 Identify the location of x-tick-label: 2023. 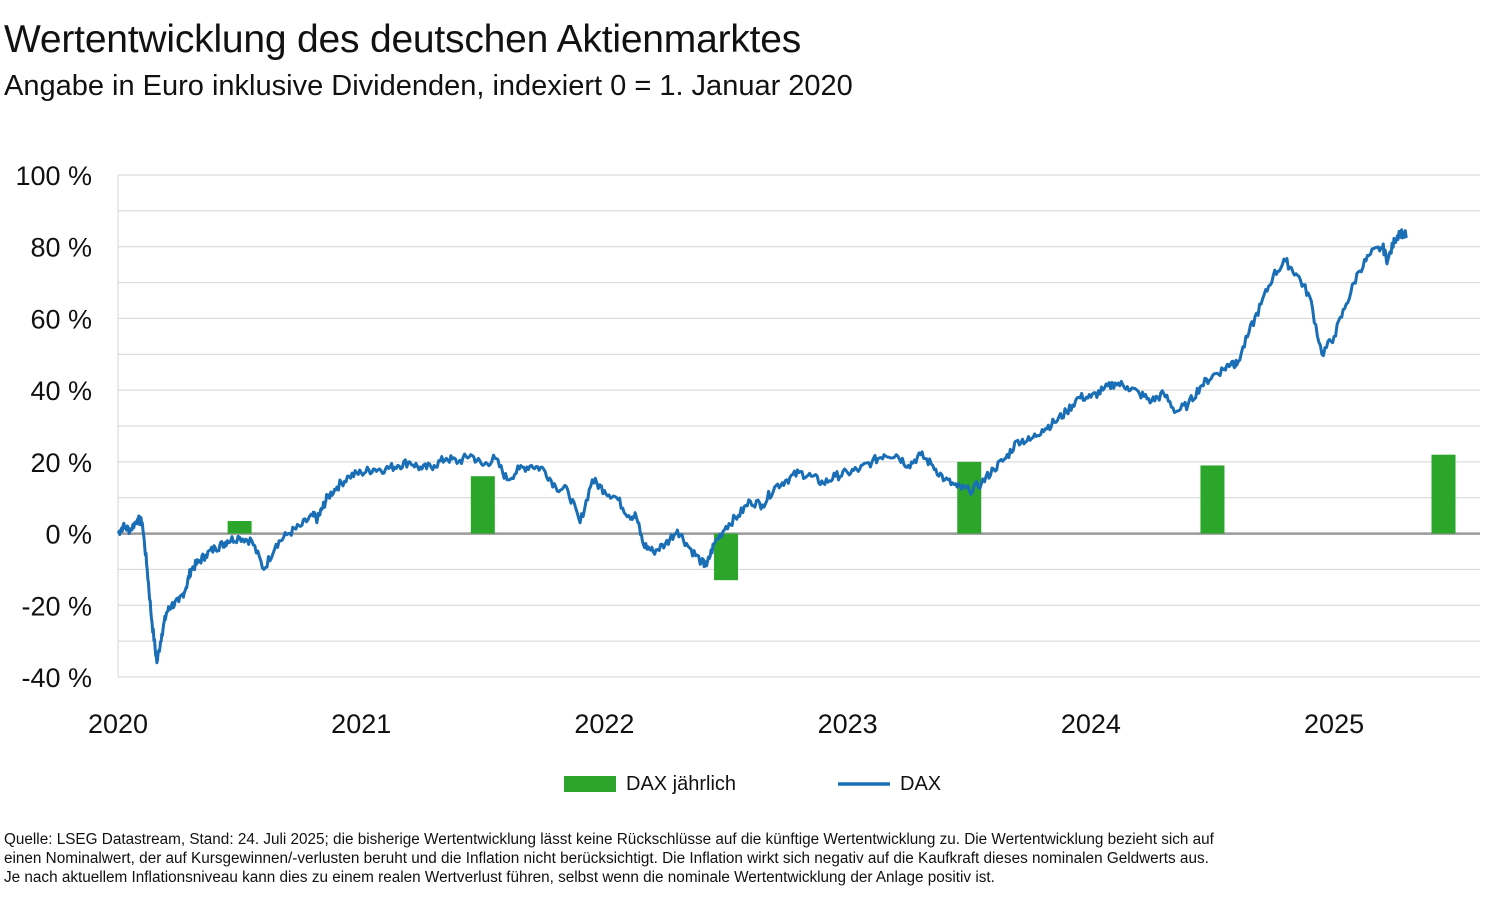
(848, 724).